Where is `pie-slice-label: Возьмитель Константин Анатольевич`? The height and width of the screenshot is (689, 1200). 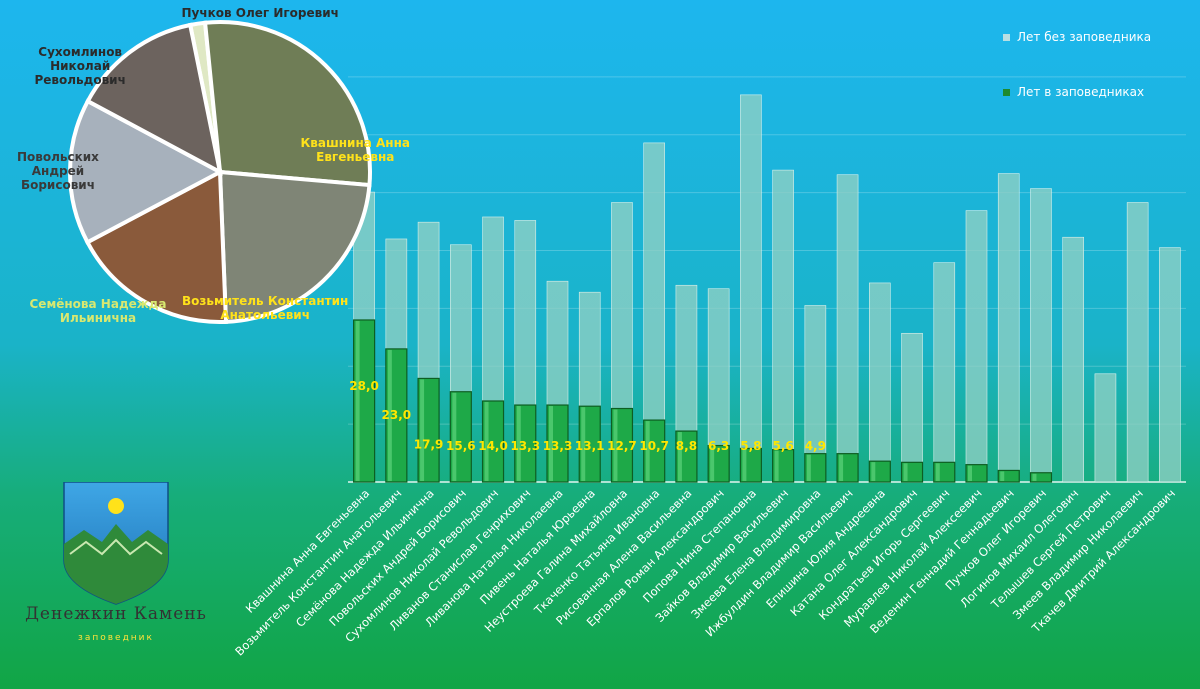
pie-slice-label: Возьмитель Константин Анатольевич is located at coordinates (265, 308).